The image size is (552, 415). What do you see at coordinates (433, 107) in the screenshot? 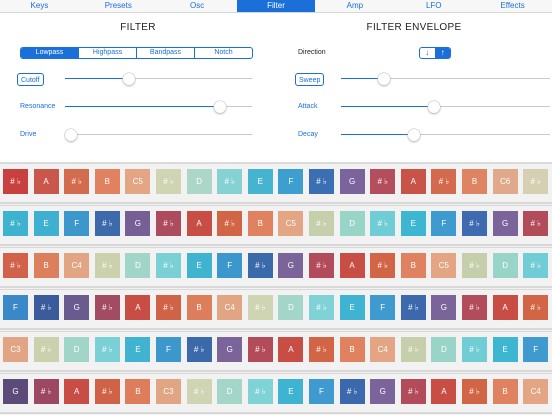
I see `attack-slider-thumb` at bounding box center [433, 107].